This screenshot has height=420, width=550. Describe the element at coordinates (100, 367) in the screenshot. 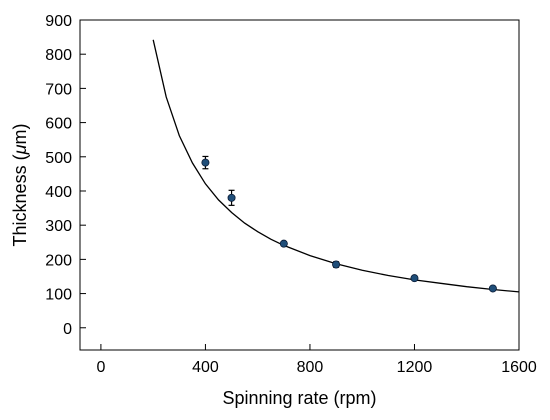

I see `x-tick-label: 0` at that location.